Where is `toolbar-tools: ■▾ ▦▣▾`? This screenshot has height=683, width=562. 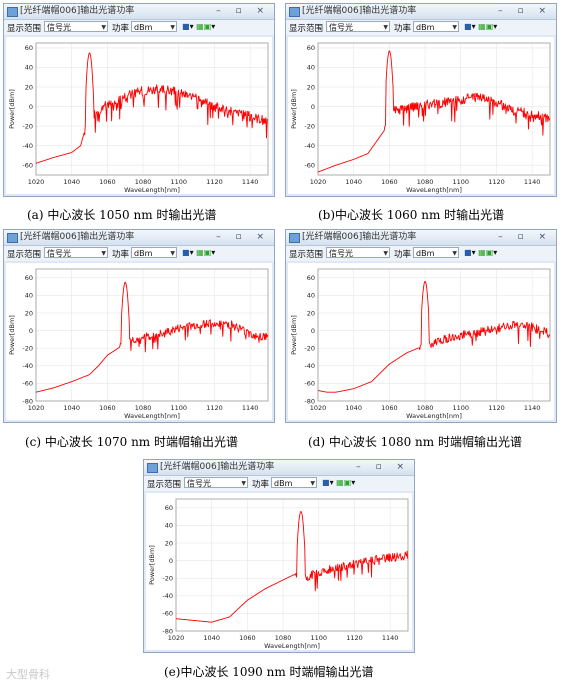
toolbar-tools: ■▾ ▦▣▾ is located at coordinates (480, 252).